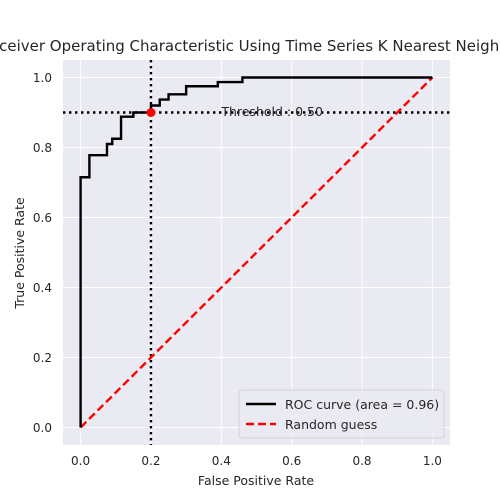  I want to click on legend-label-roc: ROC curve (area = 0.96), so click(362, 404).